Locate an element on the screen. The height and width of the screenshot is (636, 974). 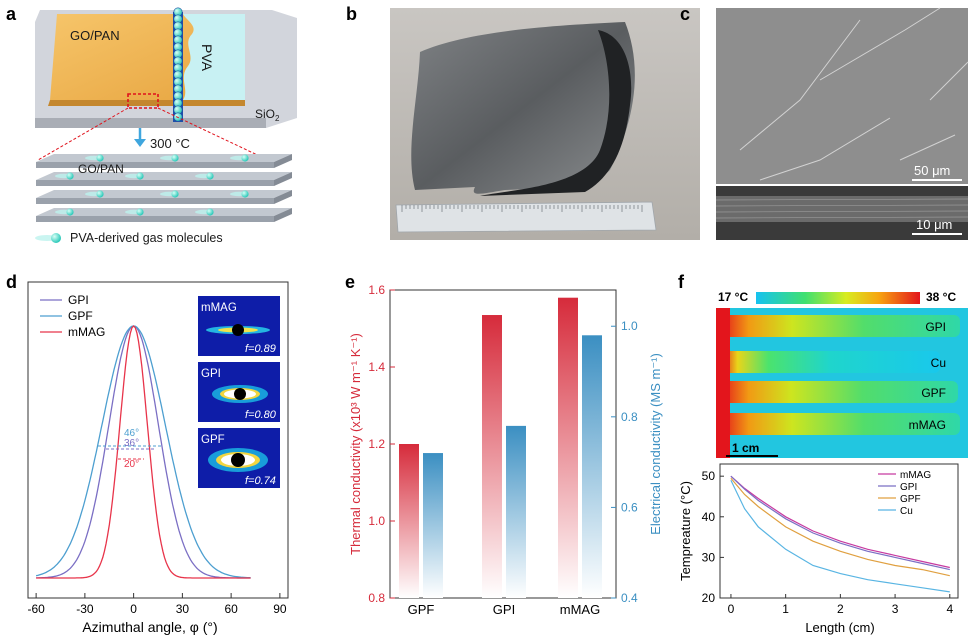
y-tick-label-right-e: 0.6 is located at coordinates (629, 507).